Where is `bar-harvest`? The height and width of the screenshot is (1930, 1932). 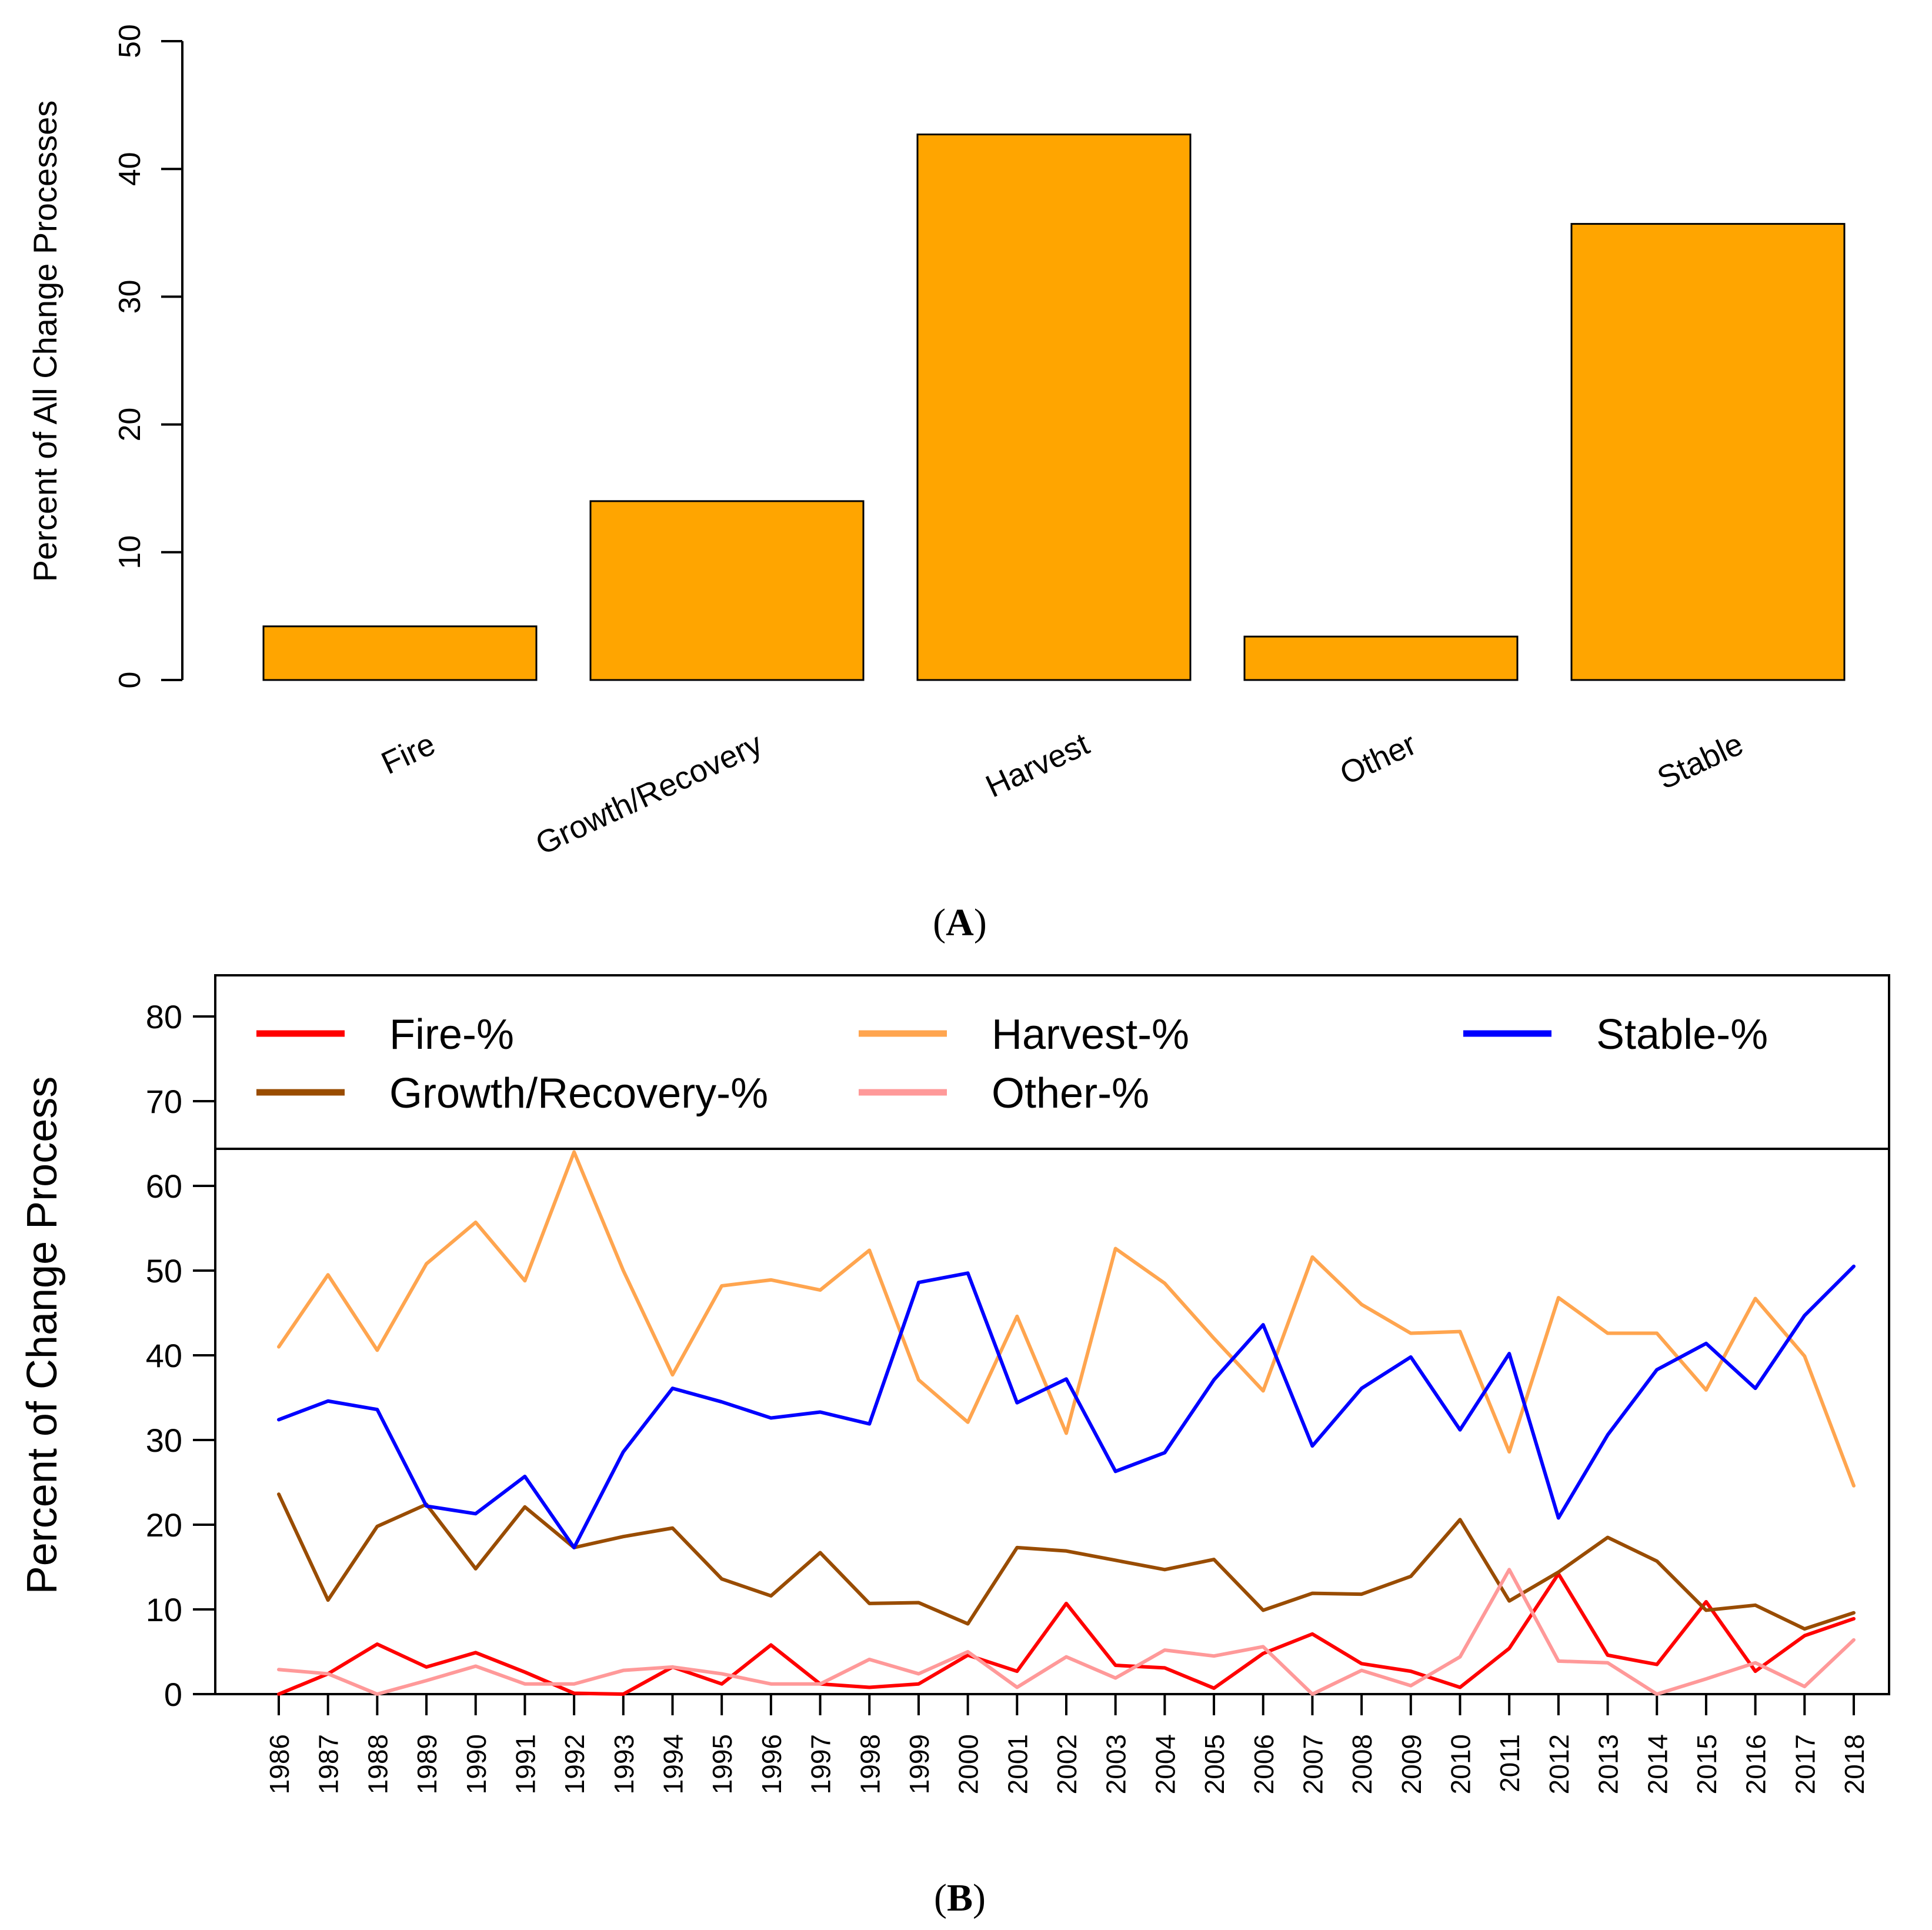 bar-harvest is located at coordinates (1054, 407).